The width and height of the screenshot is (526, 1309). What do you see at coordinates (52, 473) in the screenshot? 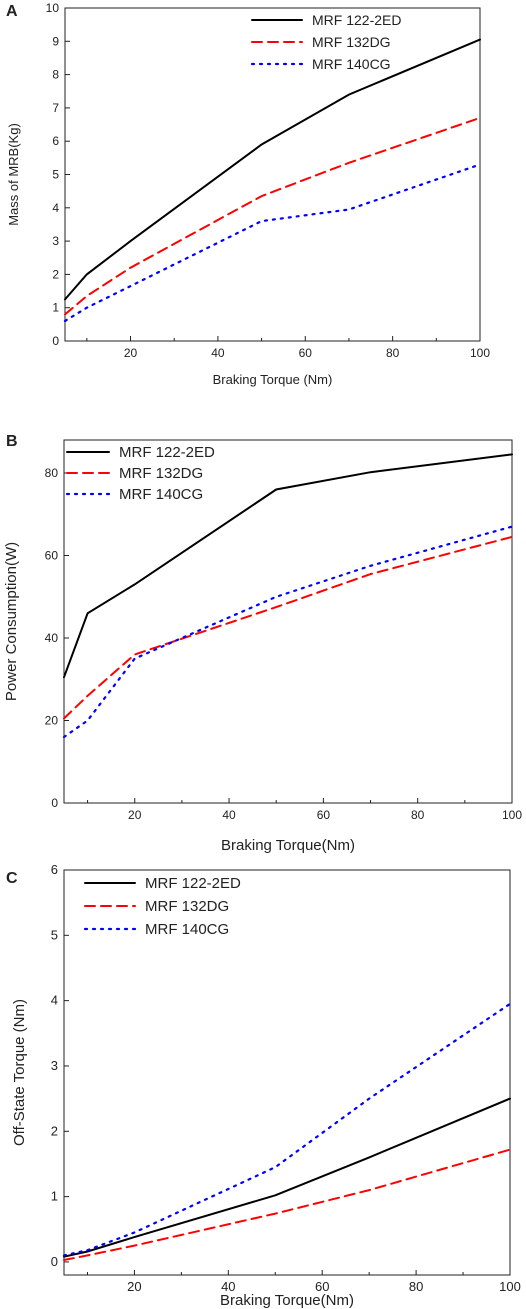
I see `y-tick-label: 80` at bounding box center [52, 473].